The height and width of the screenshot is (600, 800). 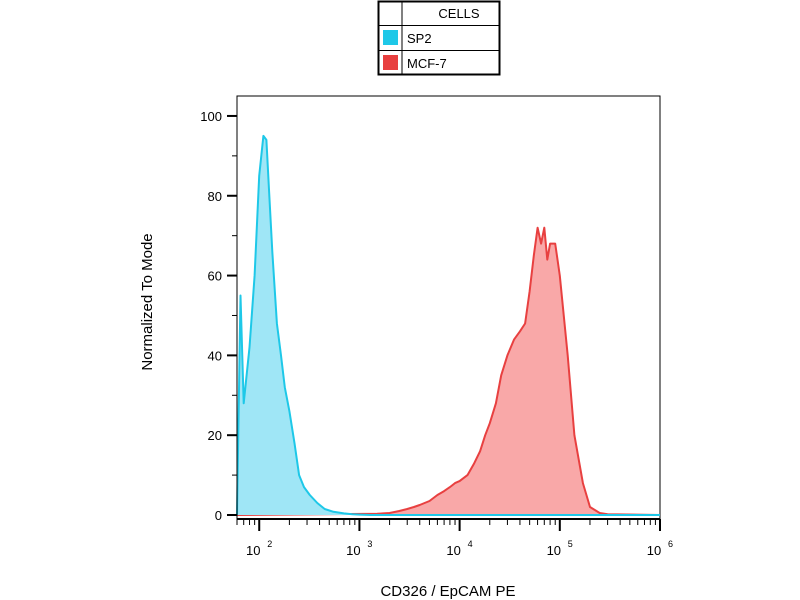 What do you see at coordinates (427, 63) in the screenshot?
I see `legend-label-mcf7: MCF-7` at bounding box center [427, 63].